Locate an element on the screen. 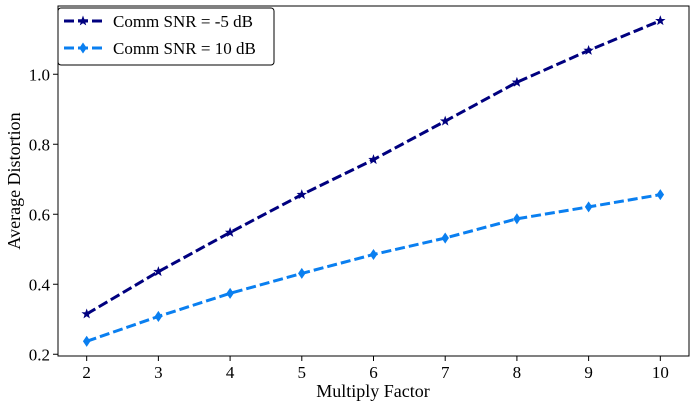 The width and height of the screenshot is (695, 407). legend-entry: Comm SNR = 10 dB is located at coordinates (160, 48).